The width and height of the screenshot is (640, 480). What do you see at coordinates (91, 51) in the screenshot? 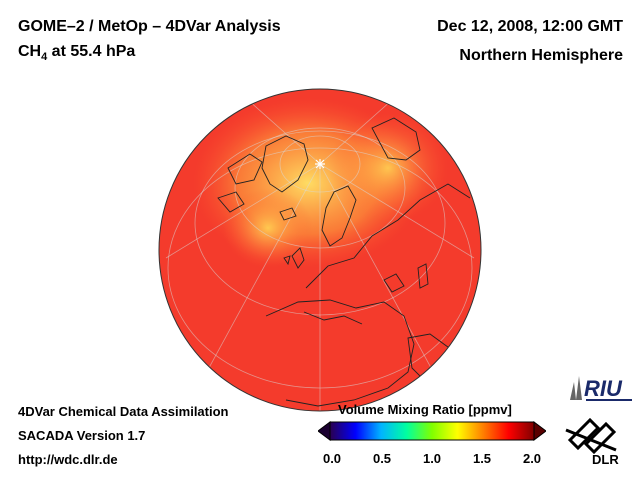
I see `level-text: at 55.4 hPa` at bounding box center [91, 51].